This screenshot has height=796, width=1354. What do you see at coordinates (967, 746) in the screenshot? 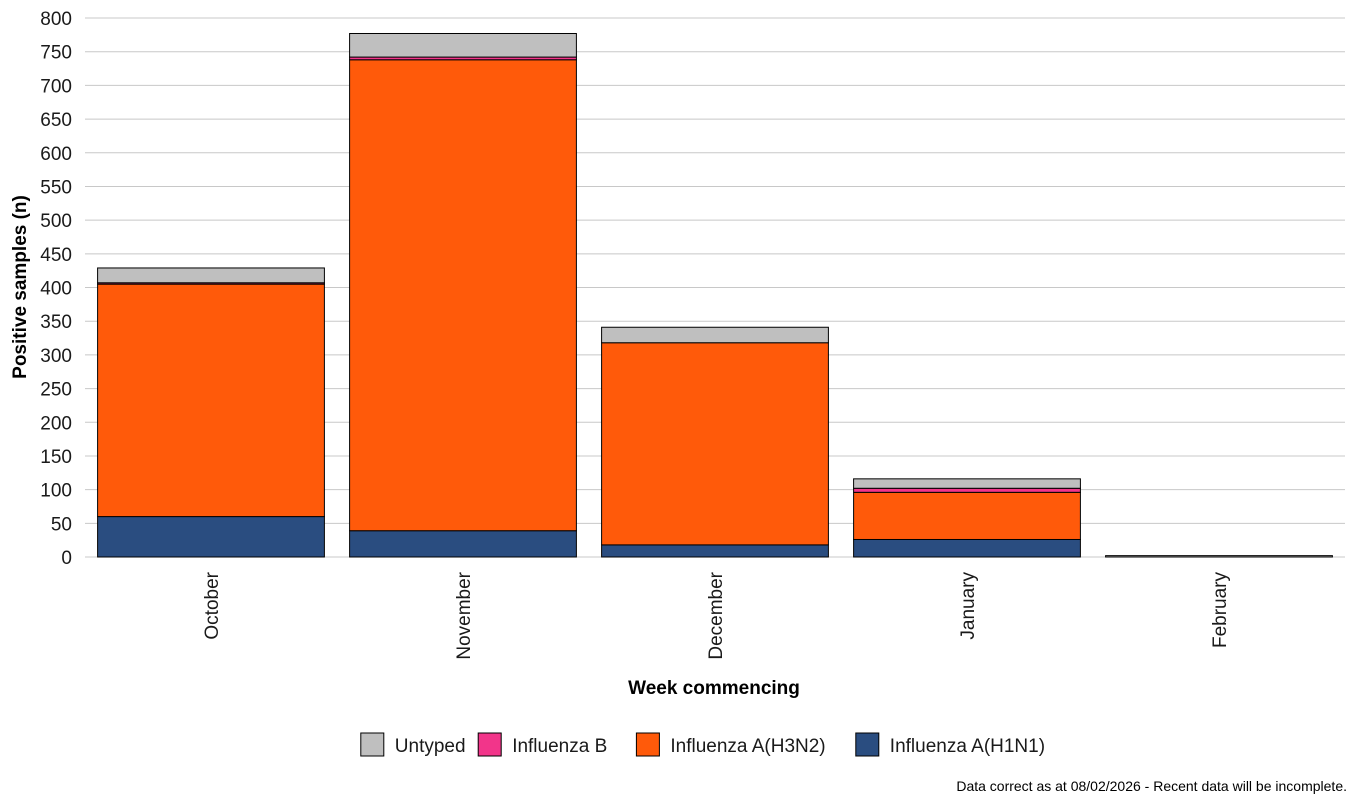
I see `legend-label: Influenza A(H1N1)` at bounding box center [967, 746].